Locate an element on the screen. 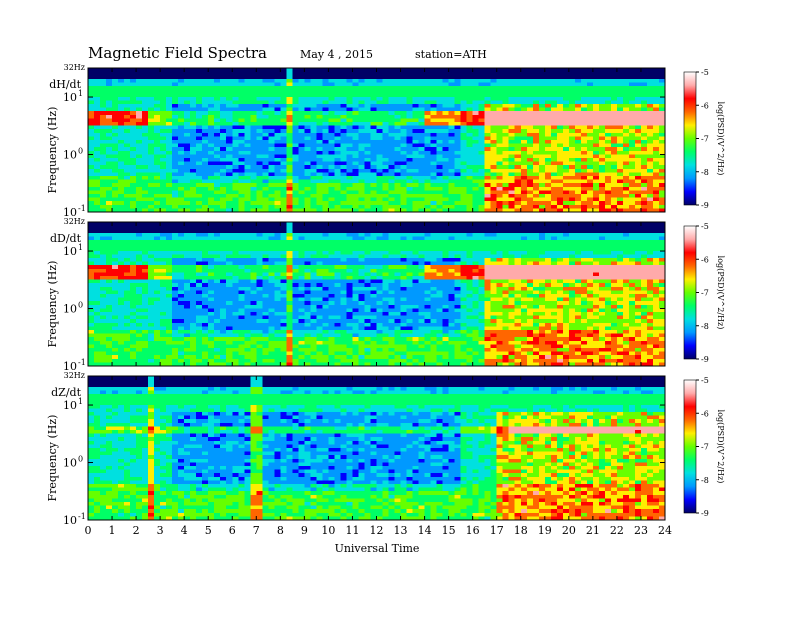 Image resolution: width=792 pixels, height=617 pixels. figure-title: Magnetic Field Spectra is located at coordinates (177, 53).